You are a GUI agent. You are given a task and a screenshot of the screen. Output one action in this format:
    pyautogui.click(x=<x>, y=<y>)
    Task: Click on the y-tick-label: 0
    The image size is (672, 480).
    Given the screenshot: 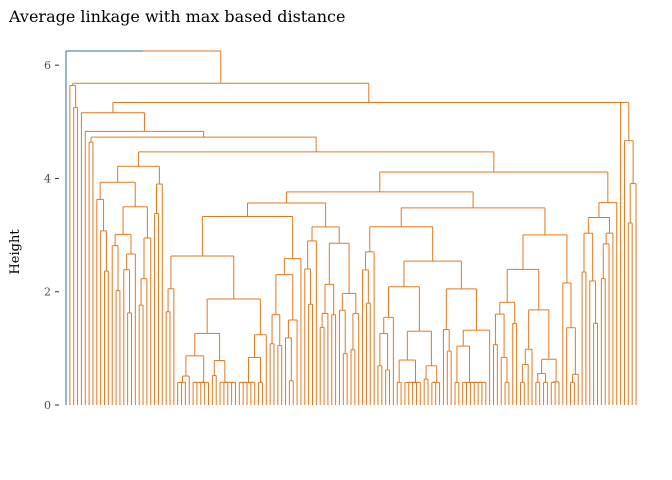 What is the action you would take?
    pyautogui.click(x=47, y=405)
    